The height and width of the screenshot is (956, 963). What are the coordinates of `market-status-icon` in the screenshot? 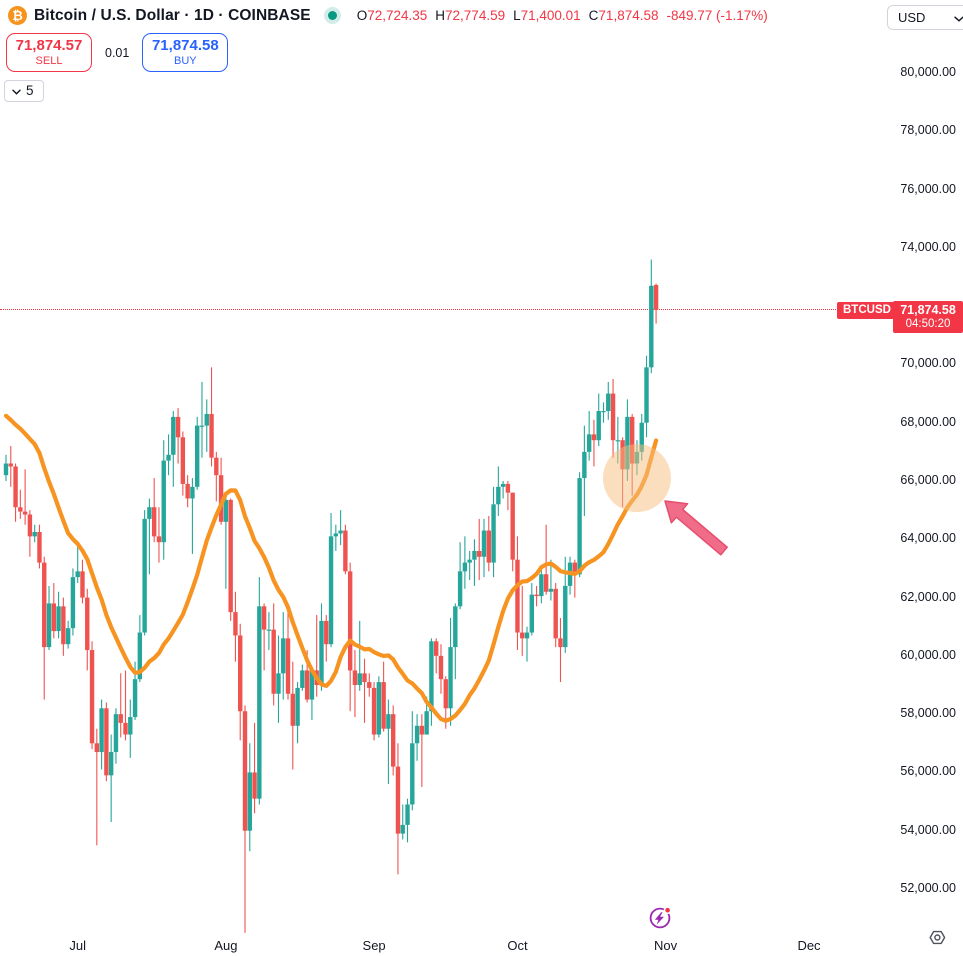 It's located at (332, 15).